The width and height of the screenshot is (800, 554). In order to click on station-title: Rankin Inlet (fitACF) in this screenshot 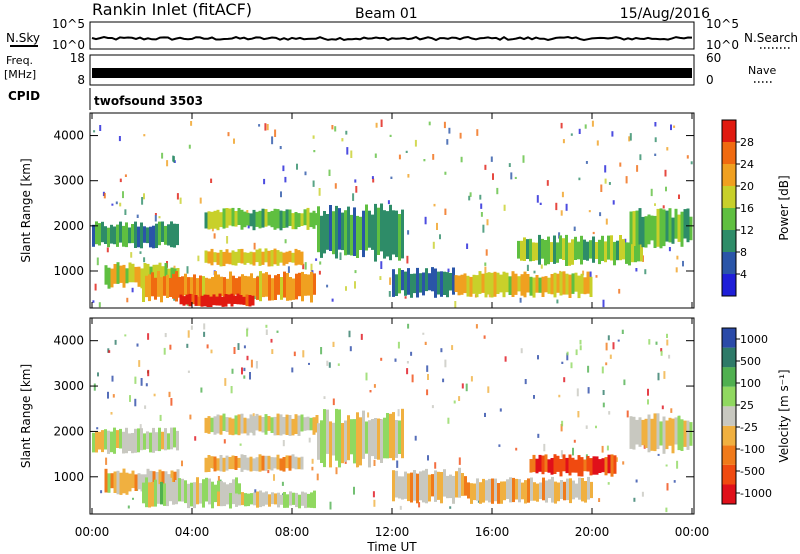, I will do `click(172, 9)`.